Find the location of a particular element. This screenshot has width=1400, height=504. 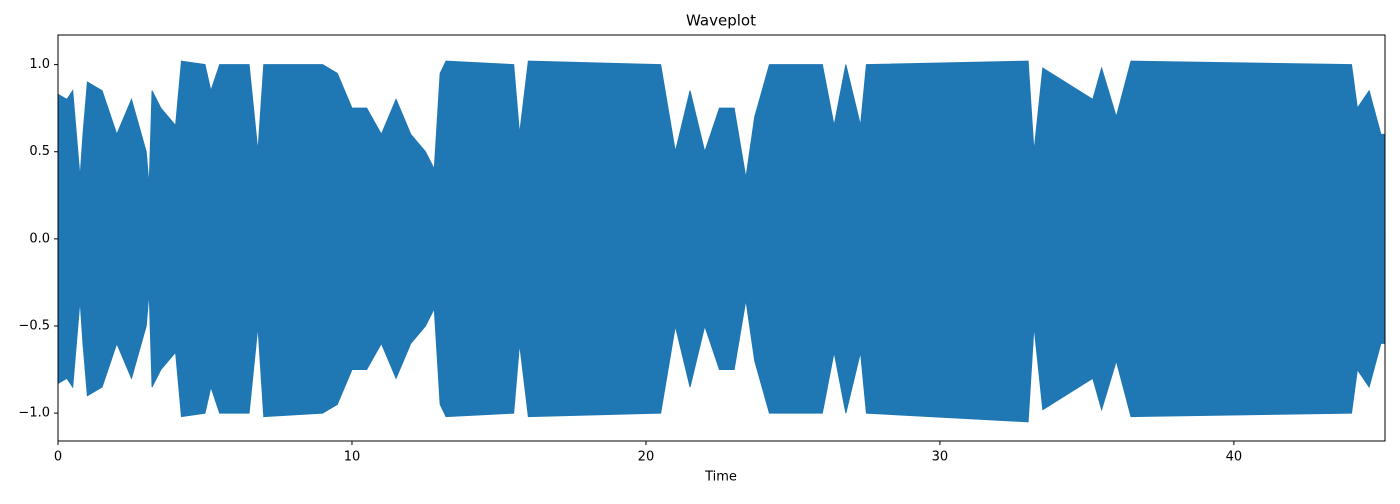

x-tick-label: 20 is located at coordinates (646, 457).